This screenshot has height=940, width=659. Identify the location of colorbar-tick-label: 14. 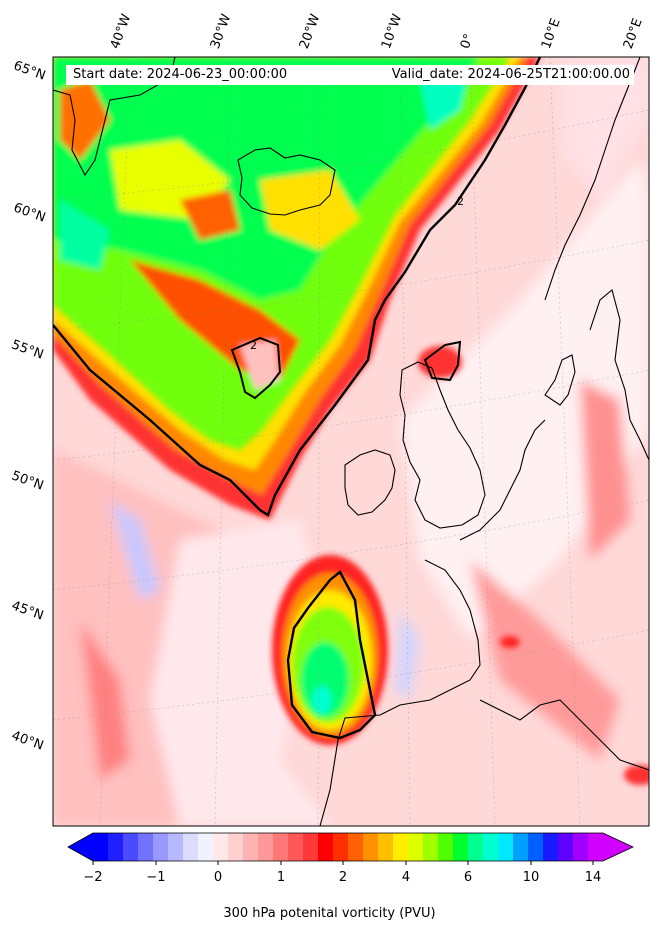
(593, 877).